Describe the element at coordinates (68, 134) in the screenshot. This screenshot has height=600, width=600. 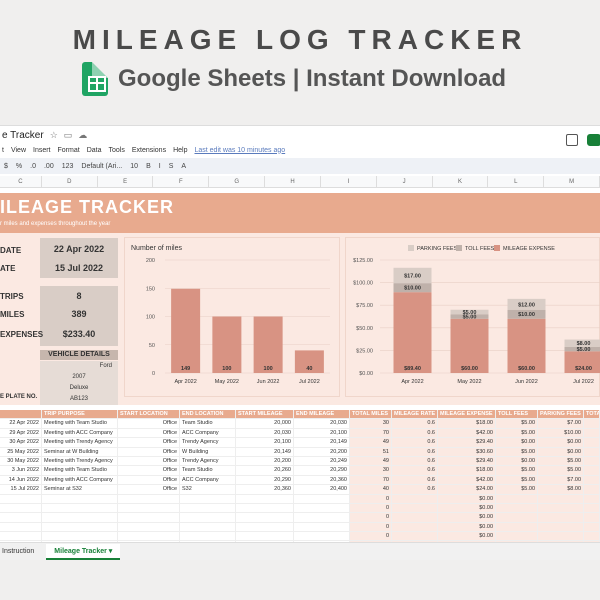
I see `folder-icon: ▭` at that location.